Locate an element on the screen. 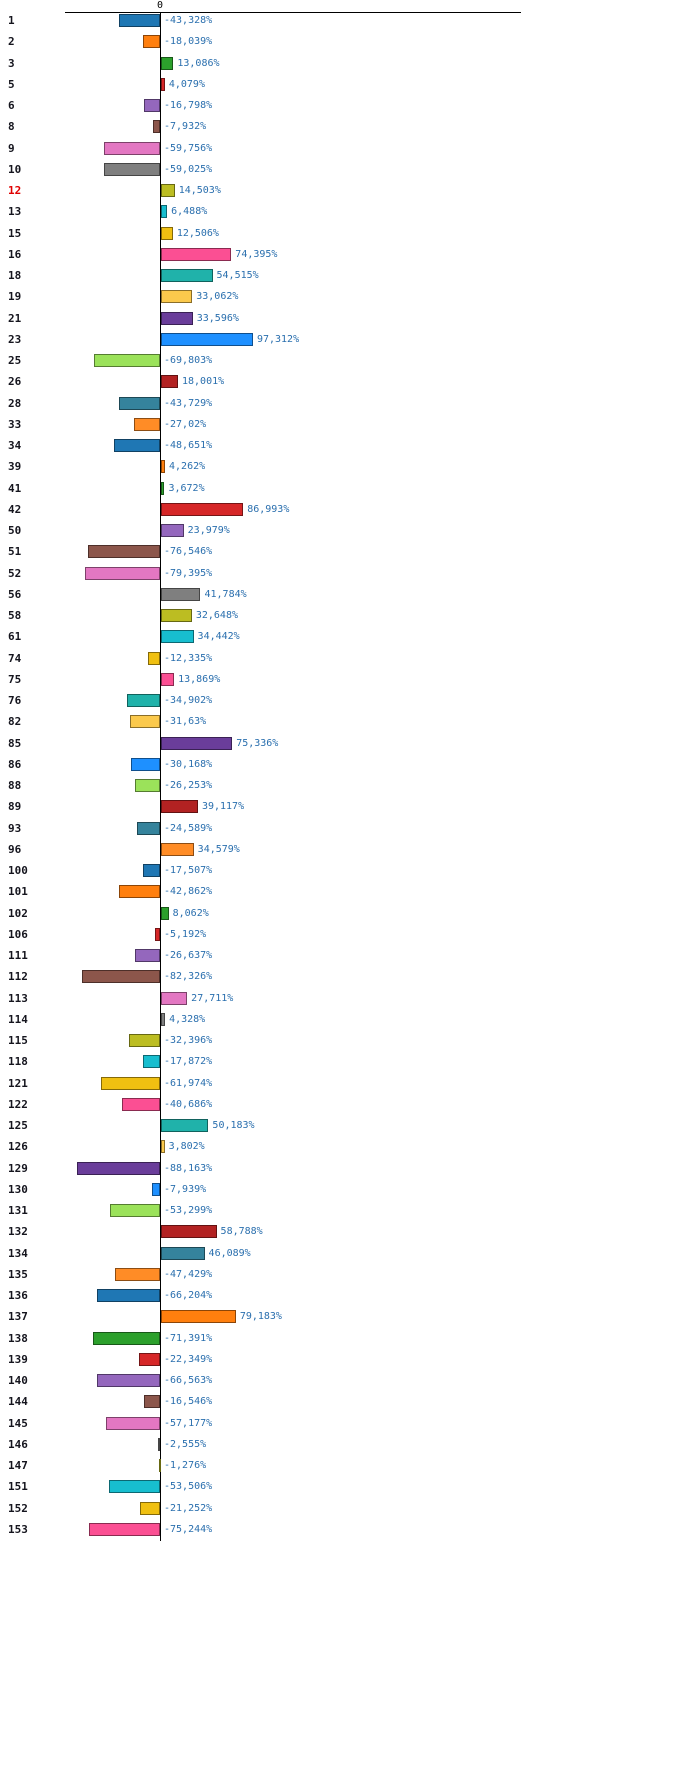 This screenshot has height=1773, width=700. value-label: 18,001% is located at coordinates (203, 382).